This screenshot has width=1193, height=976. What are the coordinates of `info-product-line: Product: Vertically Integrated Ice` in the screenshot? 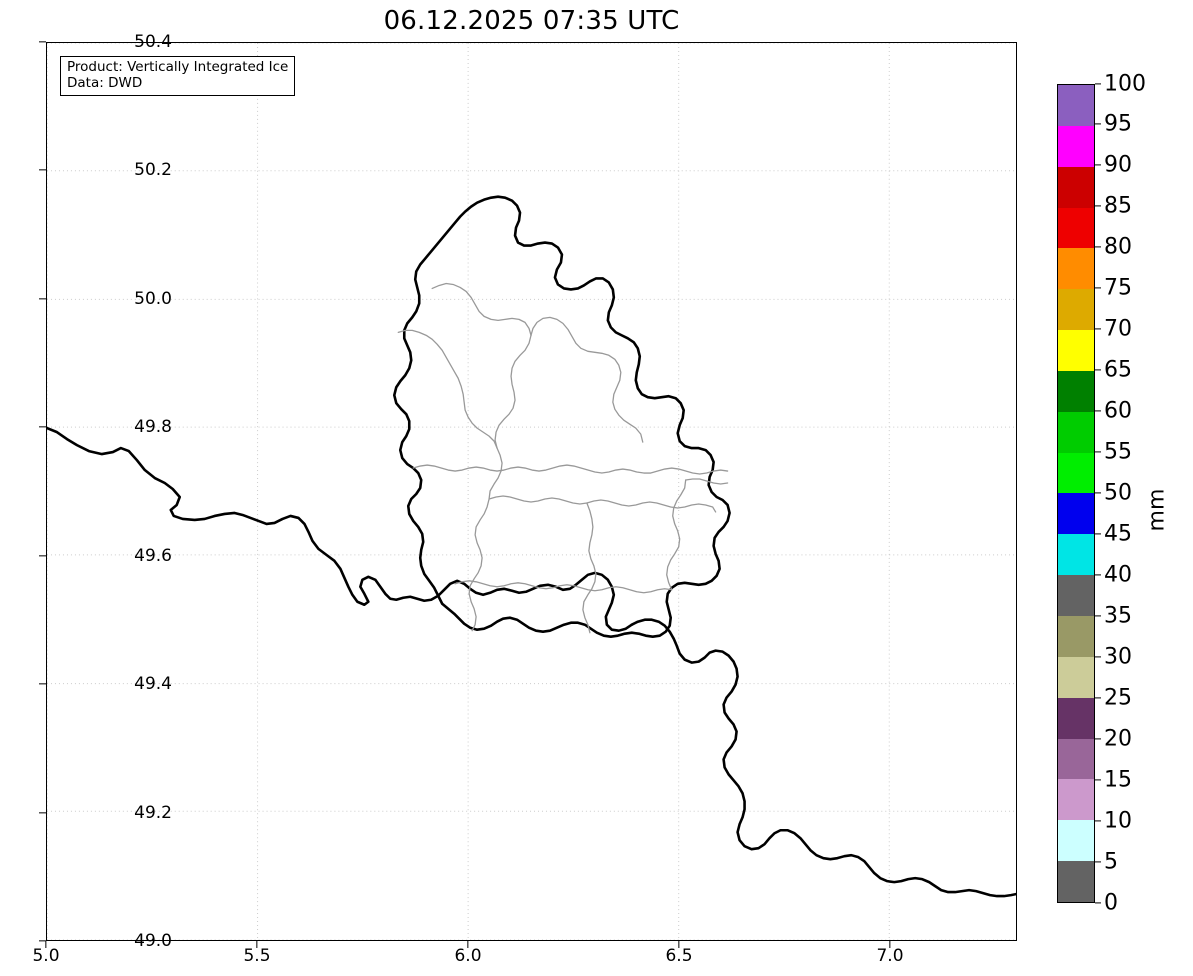 It's located at (178, 67).